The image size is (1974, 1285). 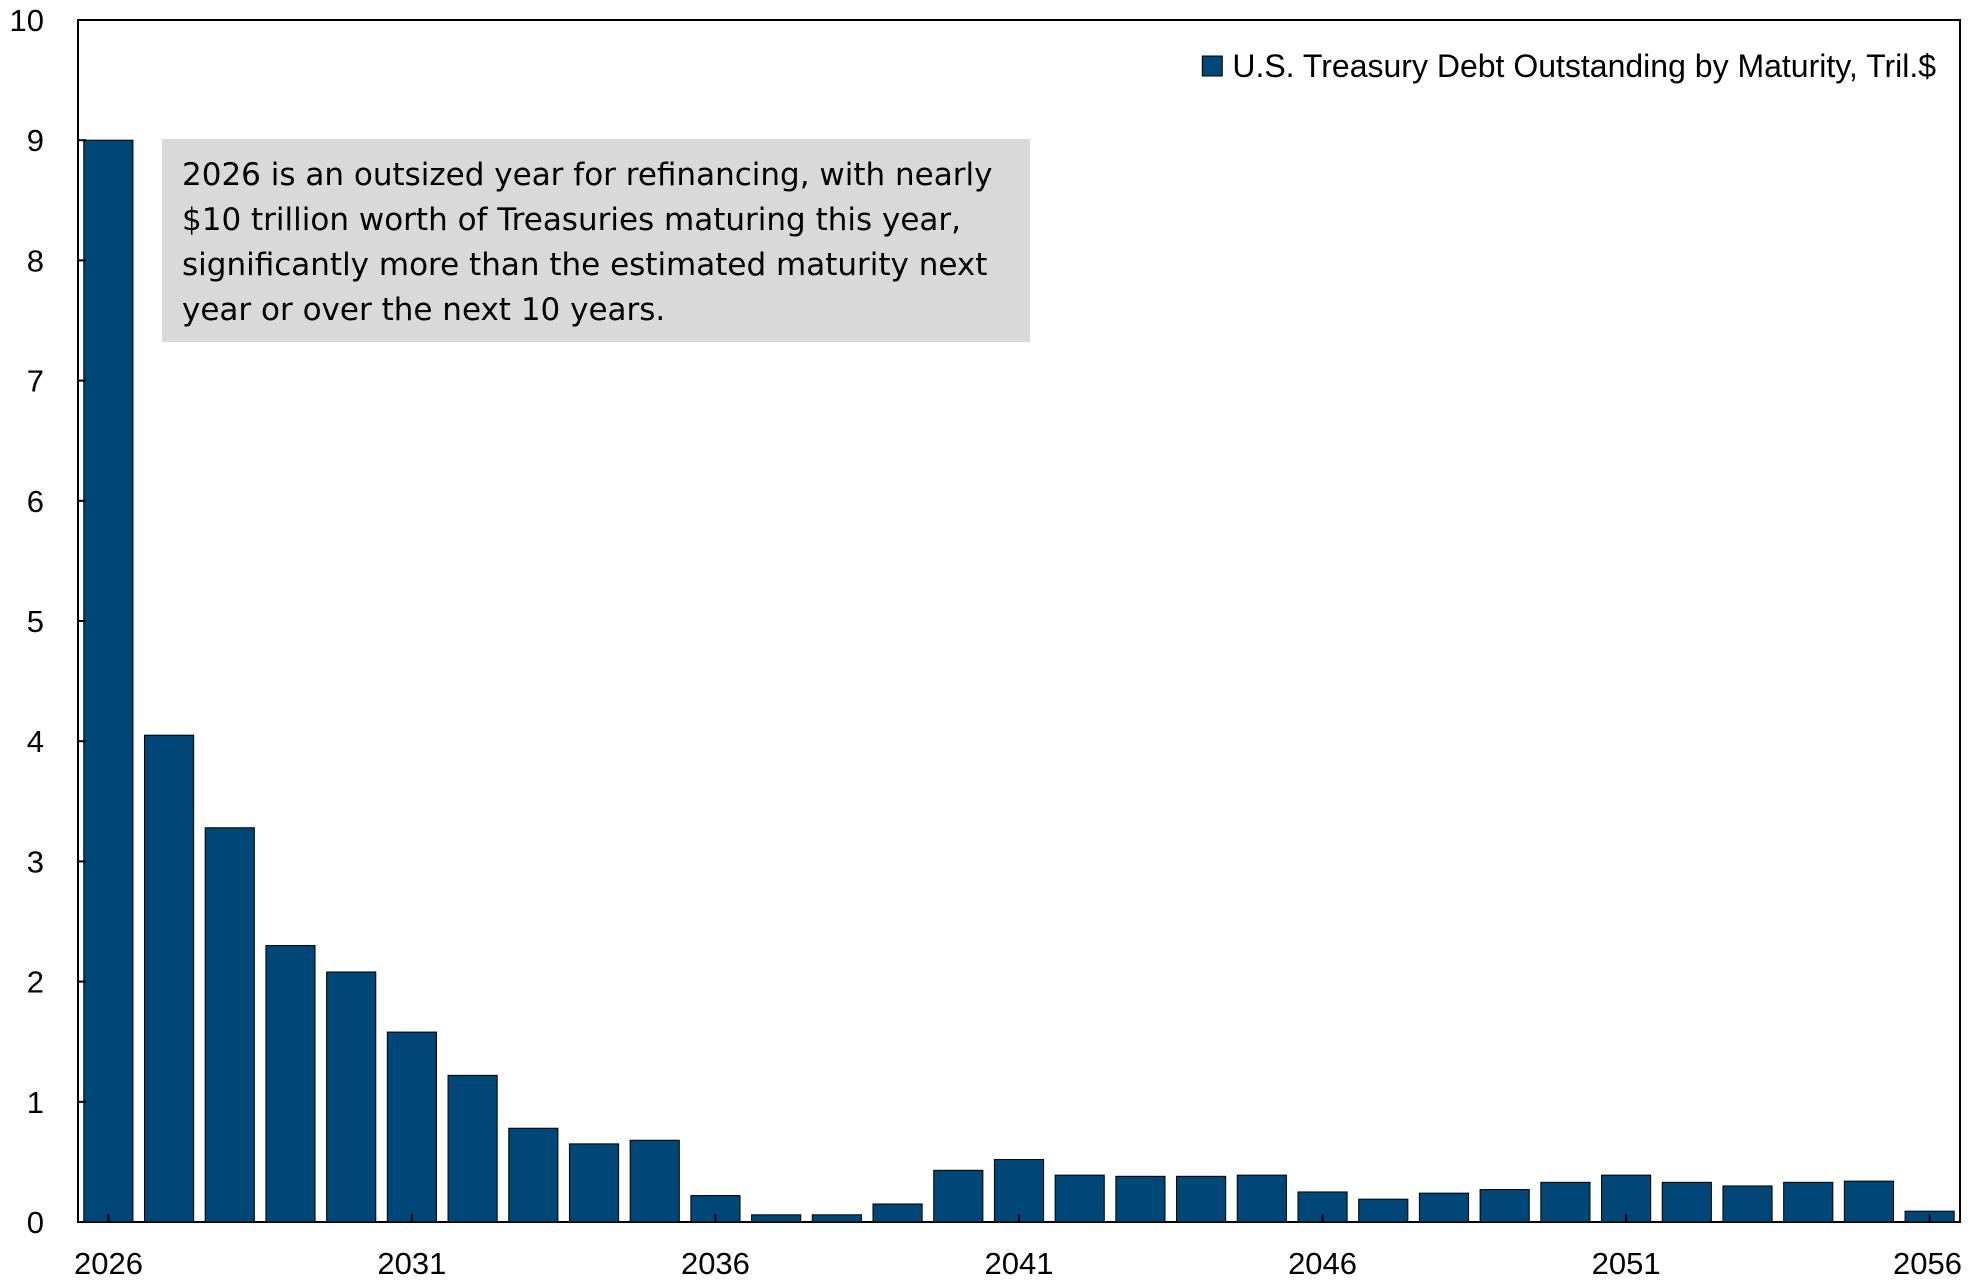 I want to click on bar-2037, so click(x=776, y=1218).